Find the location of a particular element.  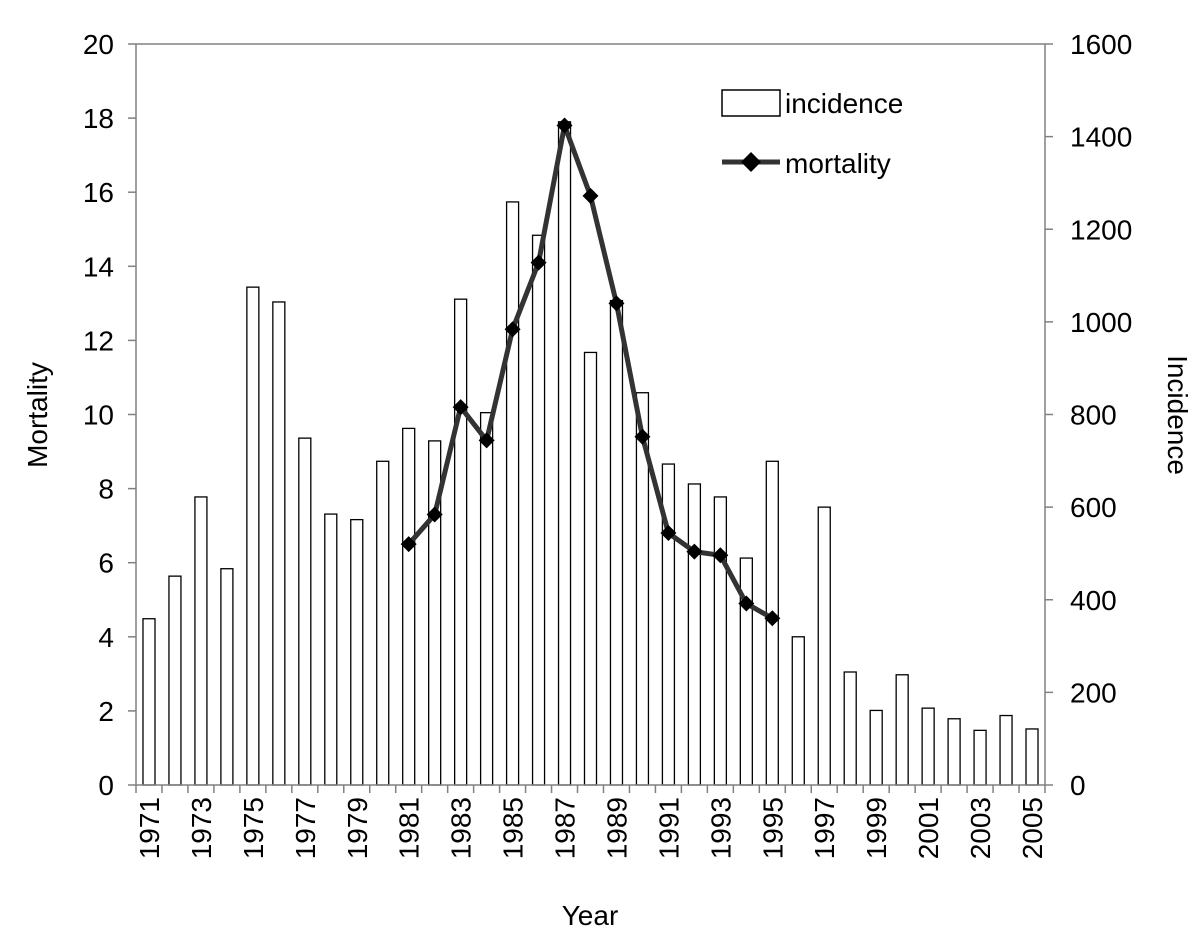

y-left-tick-label: 14 is located at coordinates (98, 266).